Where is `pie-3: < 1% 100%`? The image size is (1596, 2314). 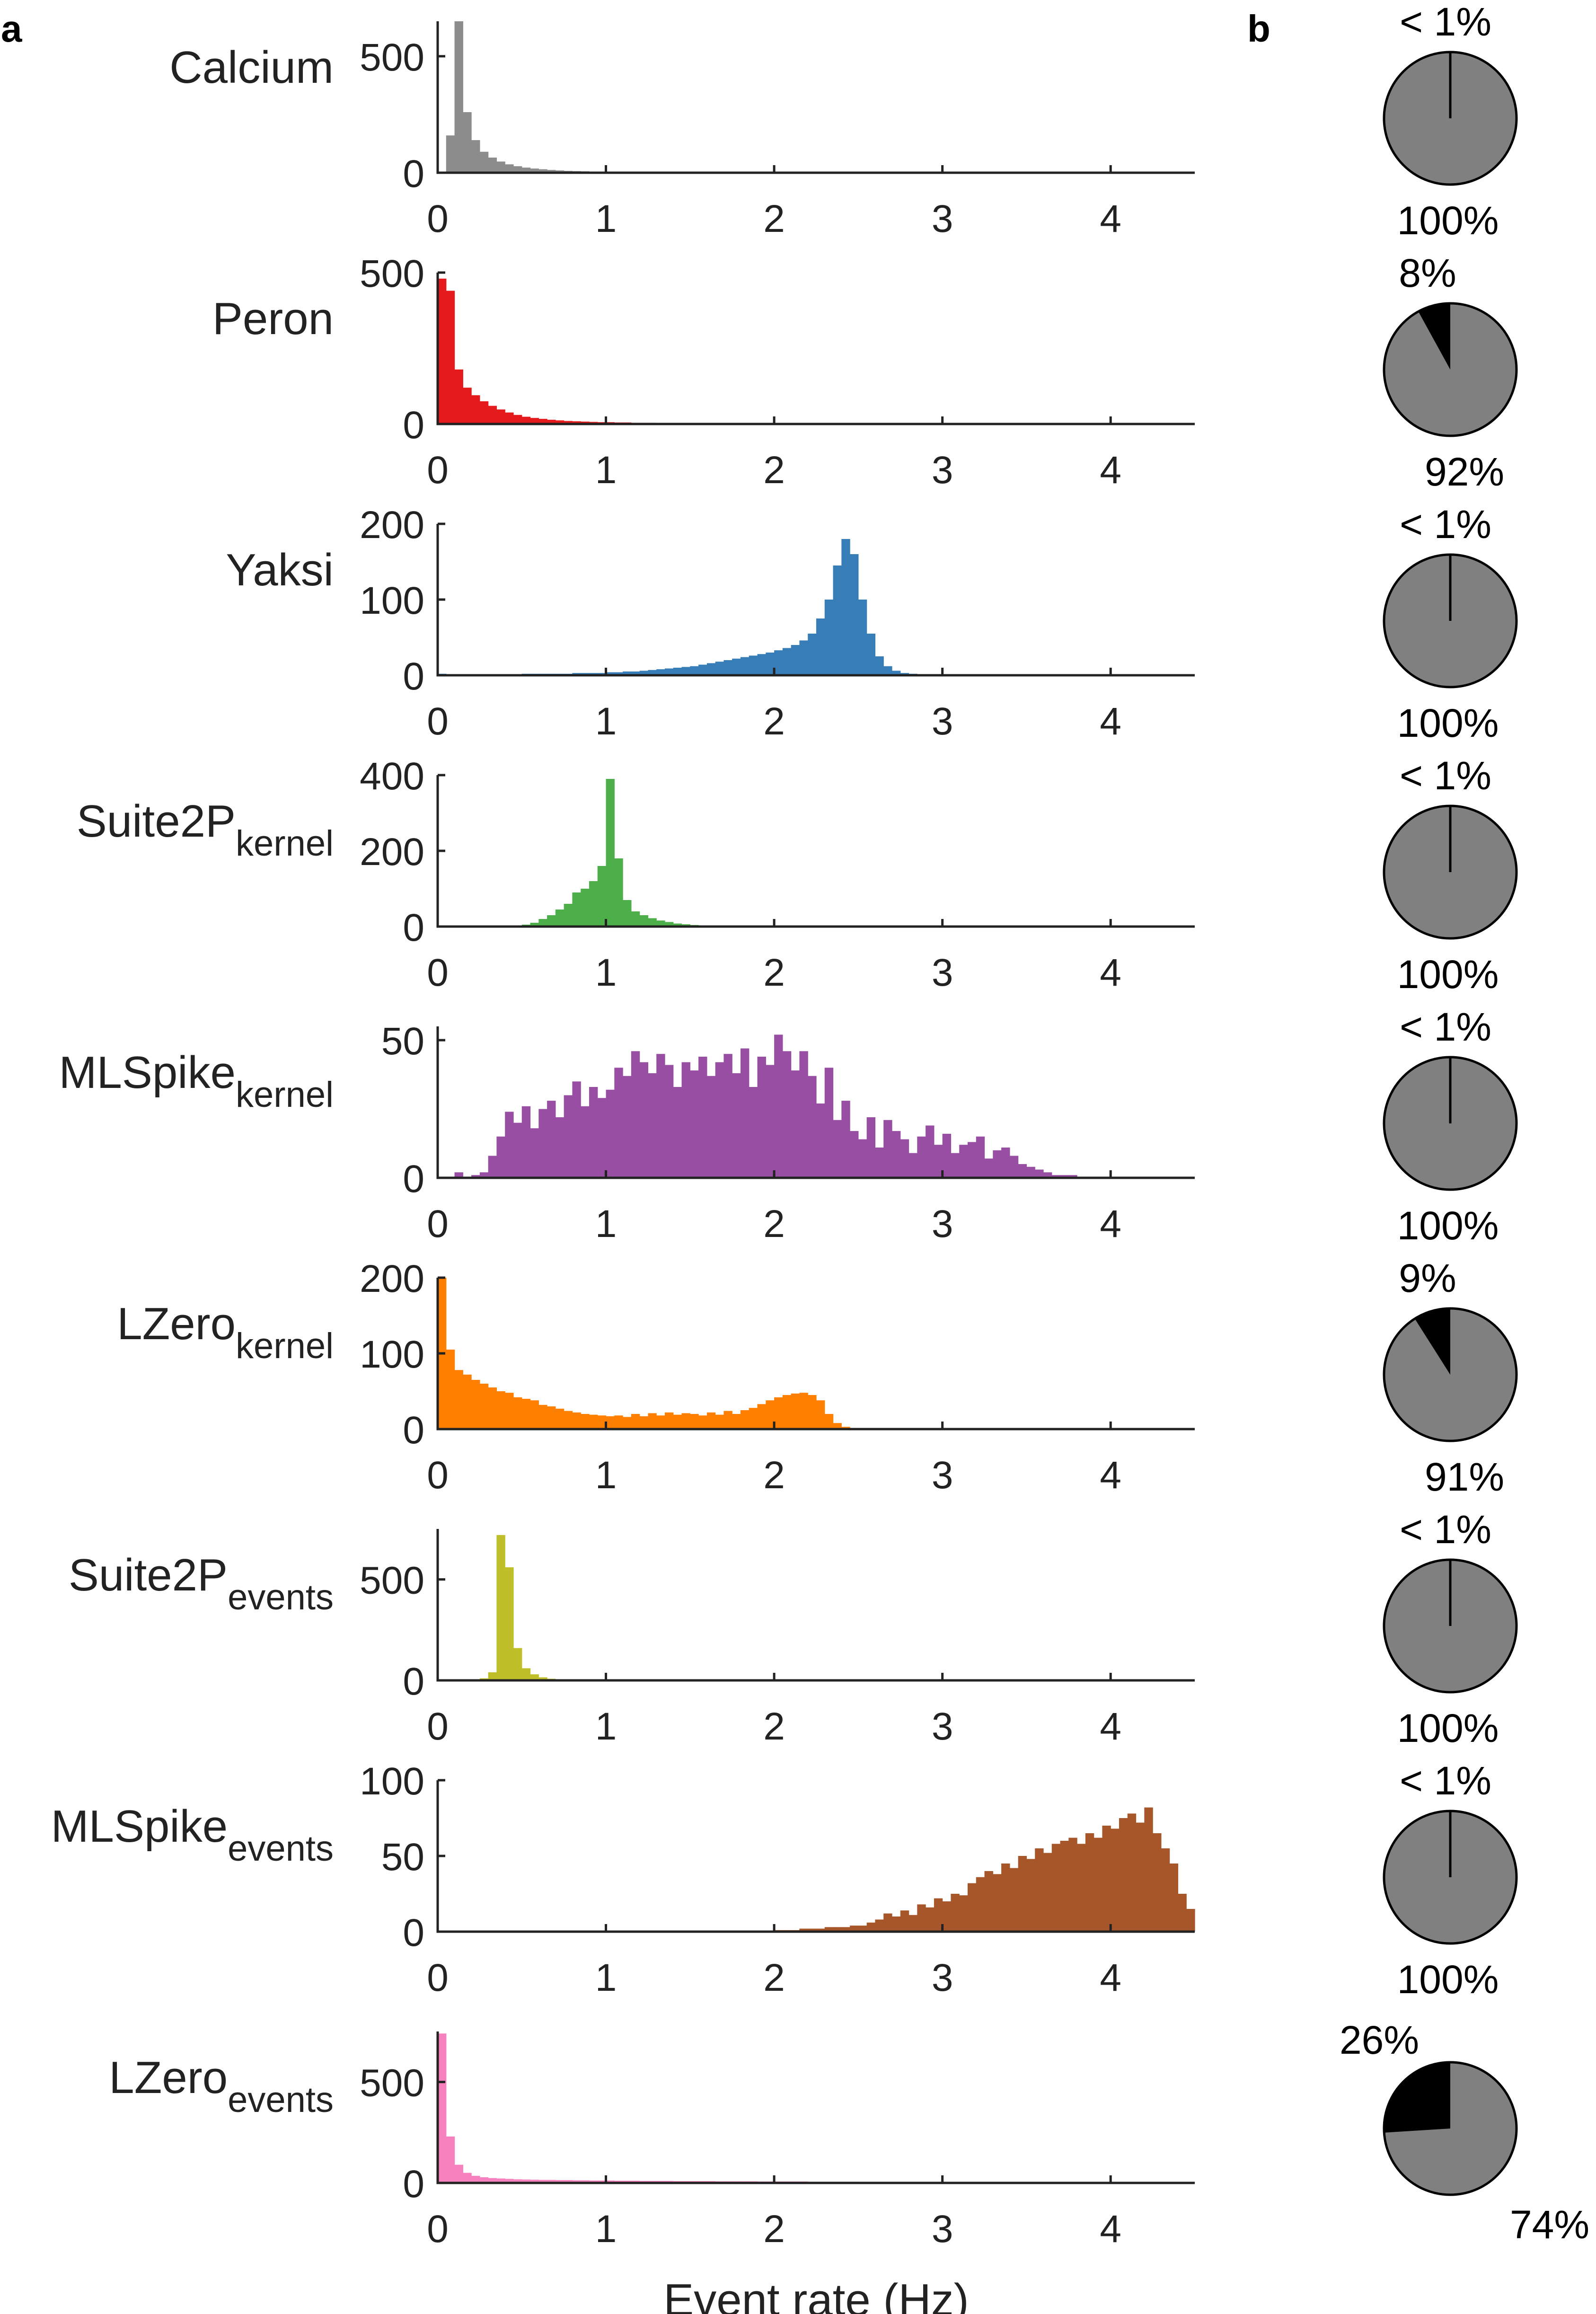 pie-3: < 1% 100% is located at coordinates (1450, 623).